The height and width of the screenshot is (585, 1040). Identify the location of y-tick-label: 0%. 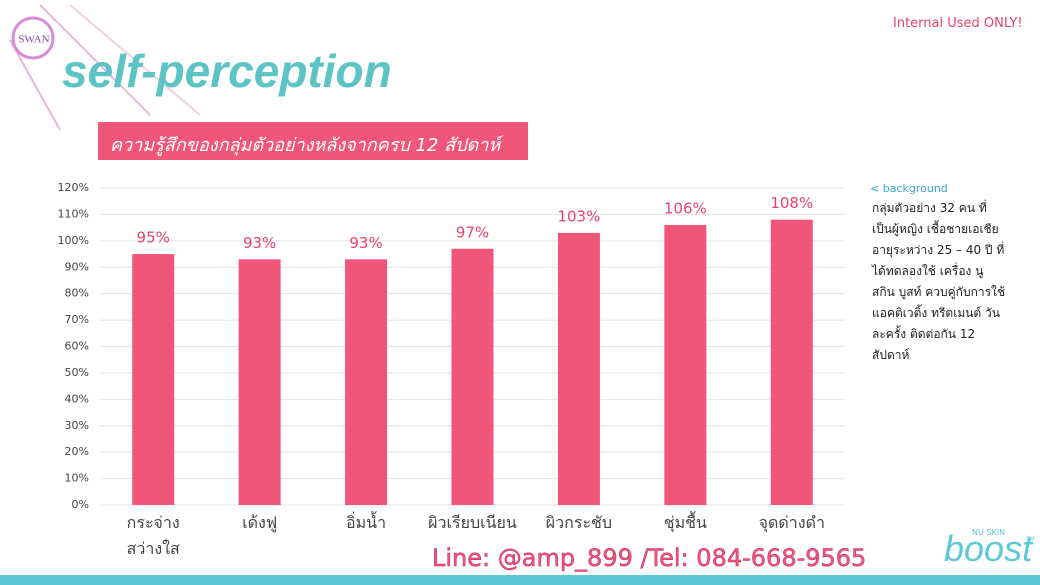
(80, 504).